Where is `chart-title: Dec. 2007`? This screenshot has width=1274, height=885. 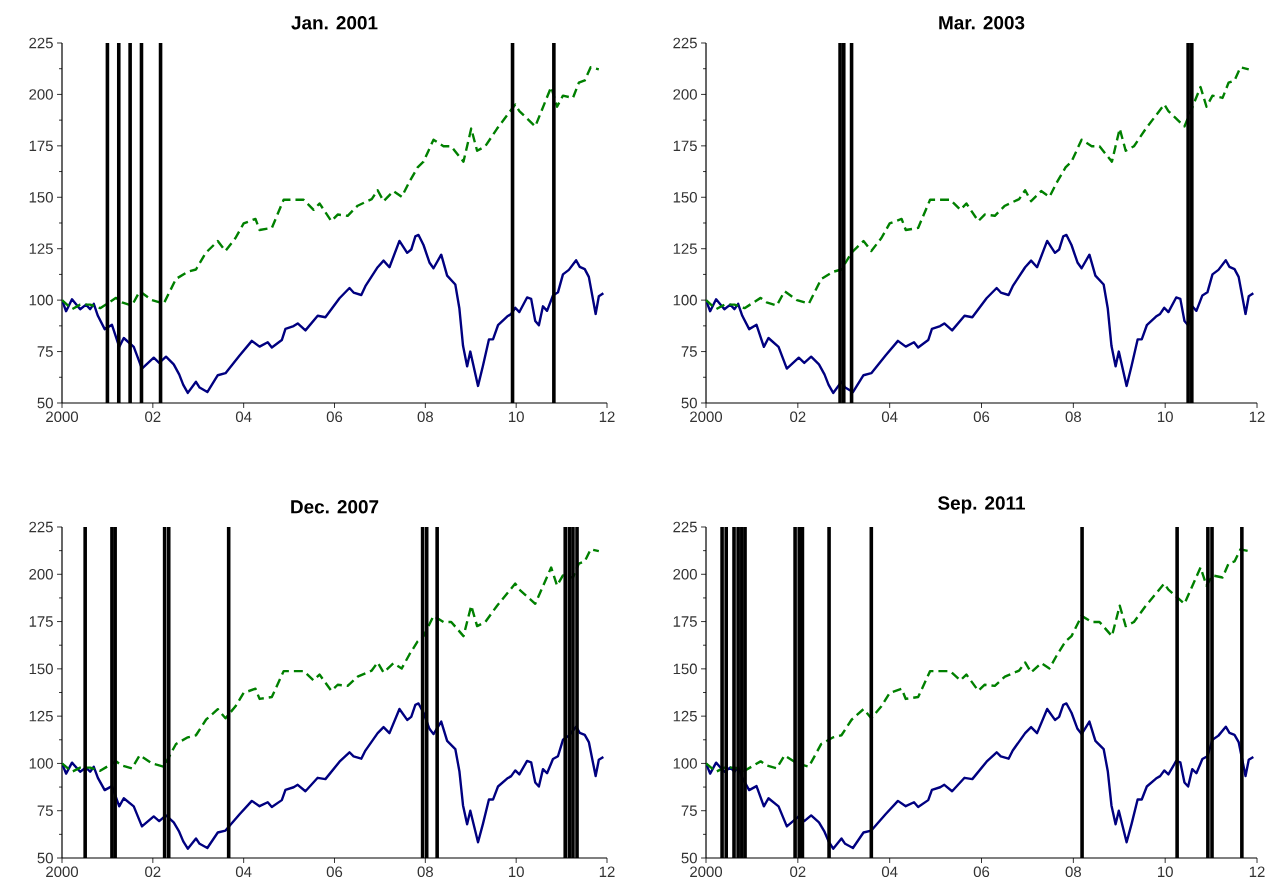
chart-title: Dec. 2007 is located at coordinates (335, 507).